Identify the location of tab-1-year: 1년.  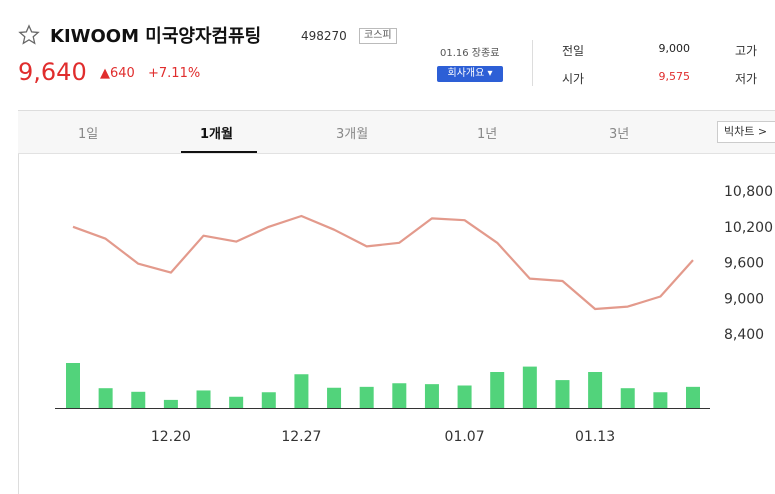
(487, 134).